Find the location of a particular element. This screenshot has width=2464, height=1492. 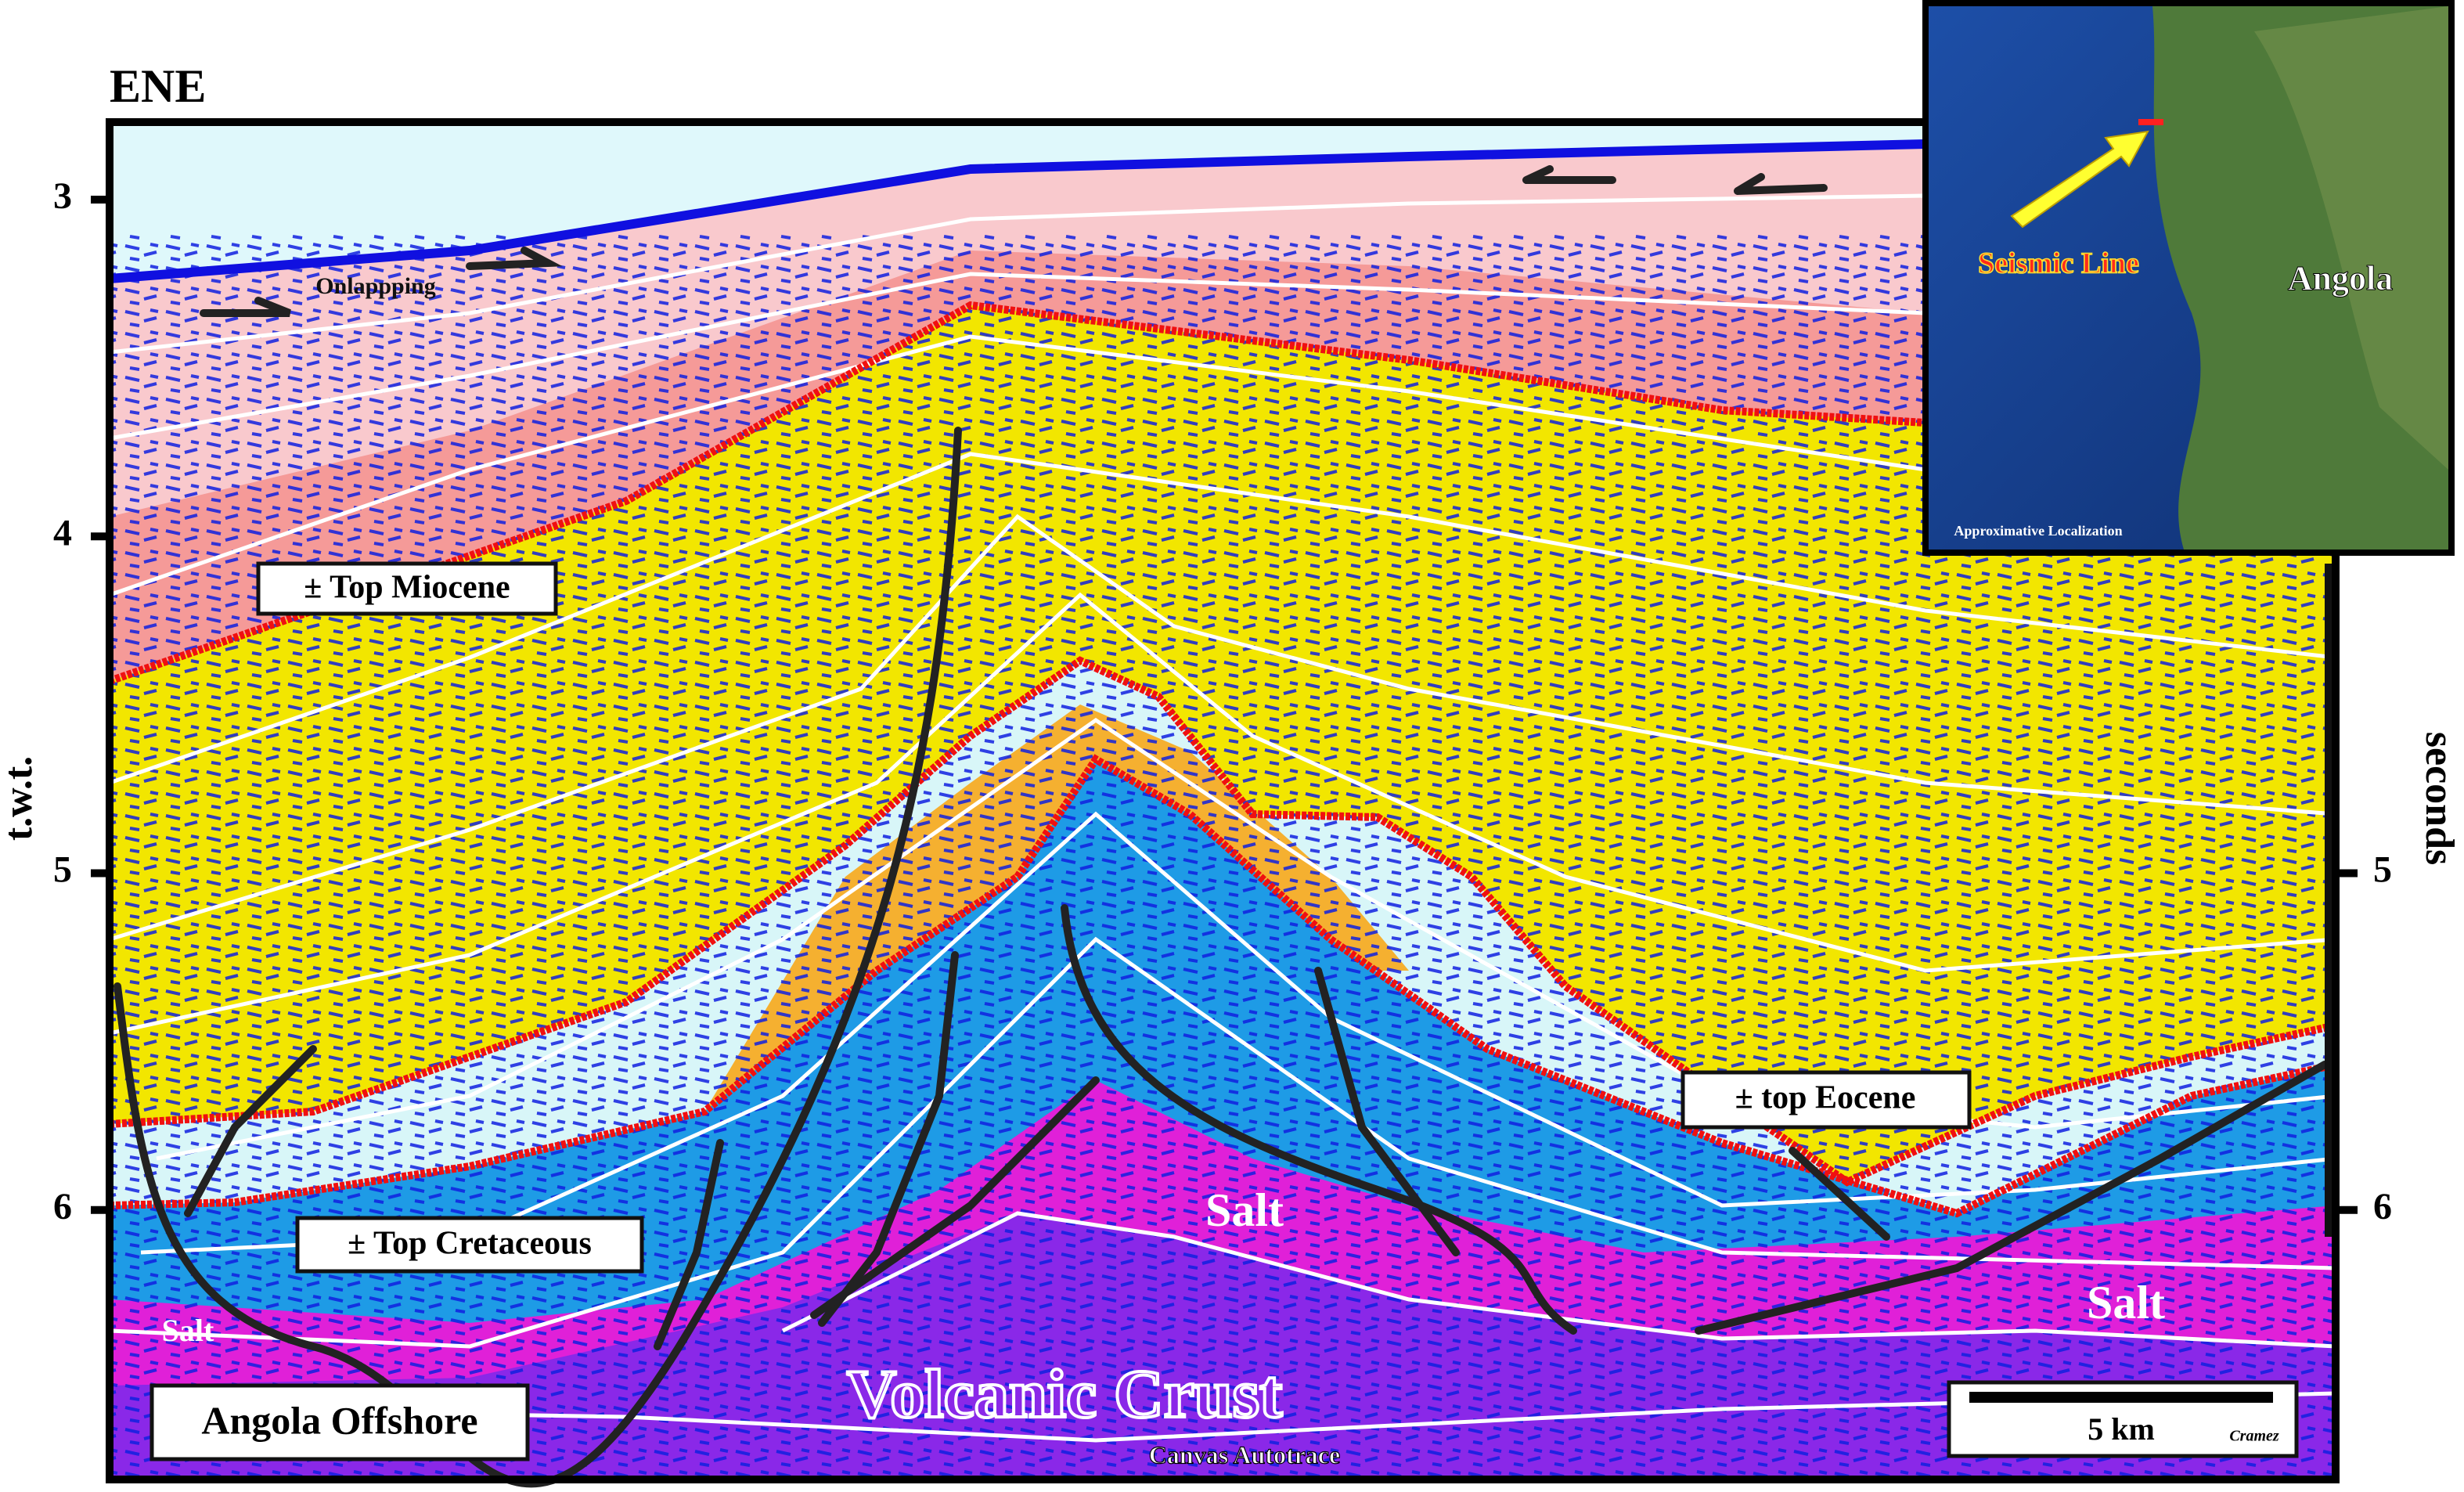

top-eocene-label: ± top Eocene is located at coordinates (1825, 1098).